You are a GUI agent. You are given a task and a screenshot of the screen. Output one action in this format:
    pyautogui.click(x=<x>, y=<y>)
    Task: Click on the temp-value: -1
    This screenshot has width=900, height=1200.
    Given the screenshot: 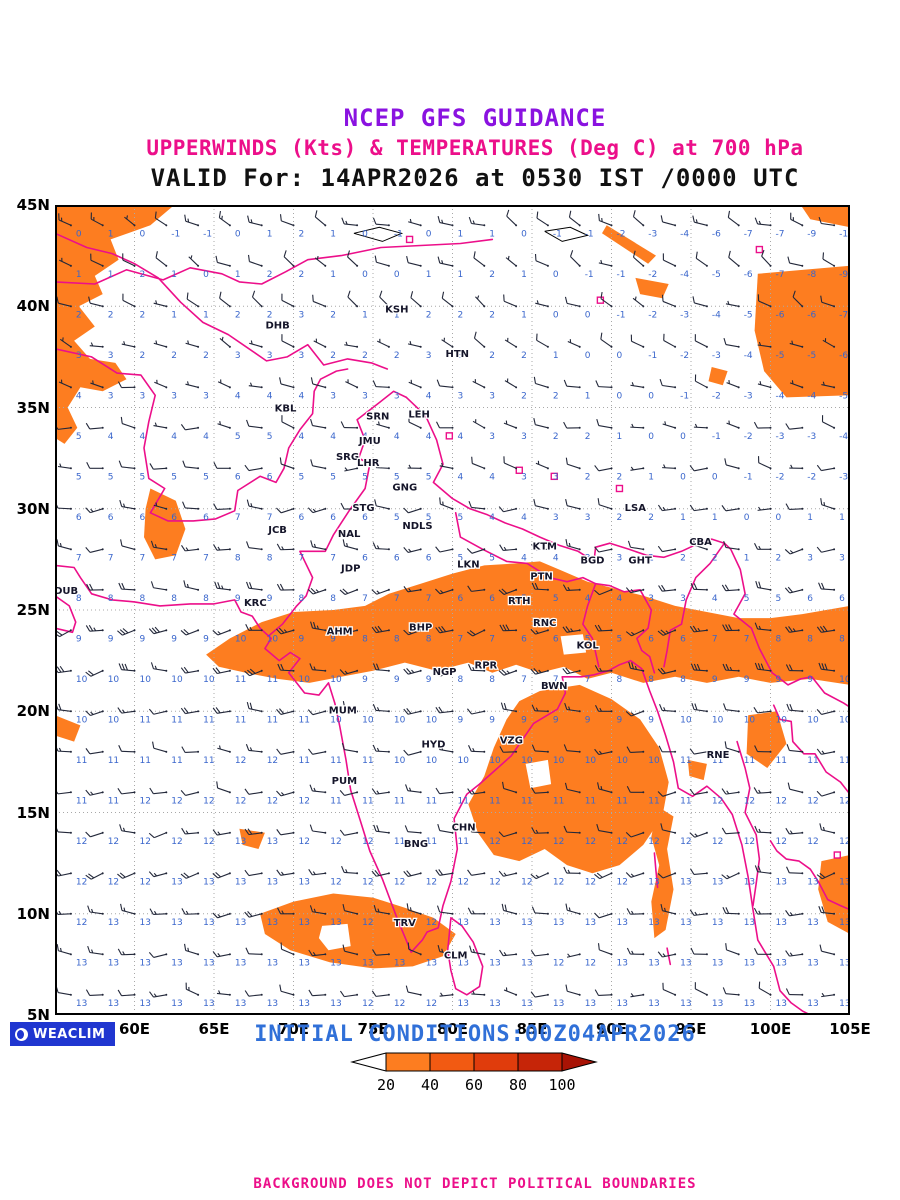 What is the action you would take?
    pyautogui.click(x=748, y=477)
    